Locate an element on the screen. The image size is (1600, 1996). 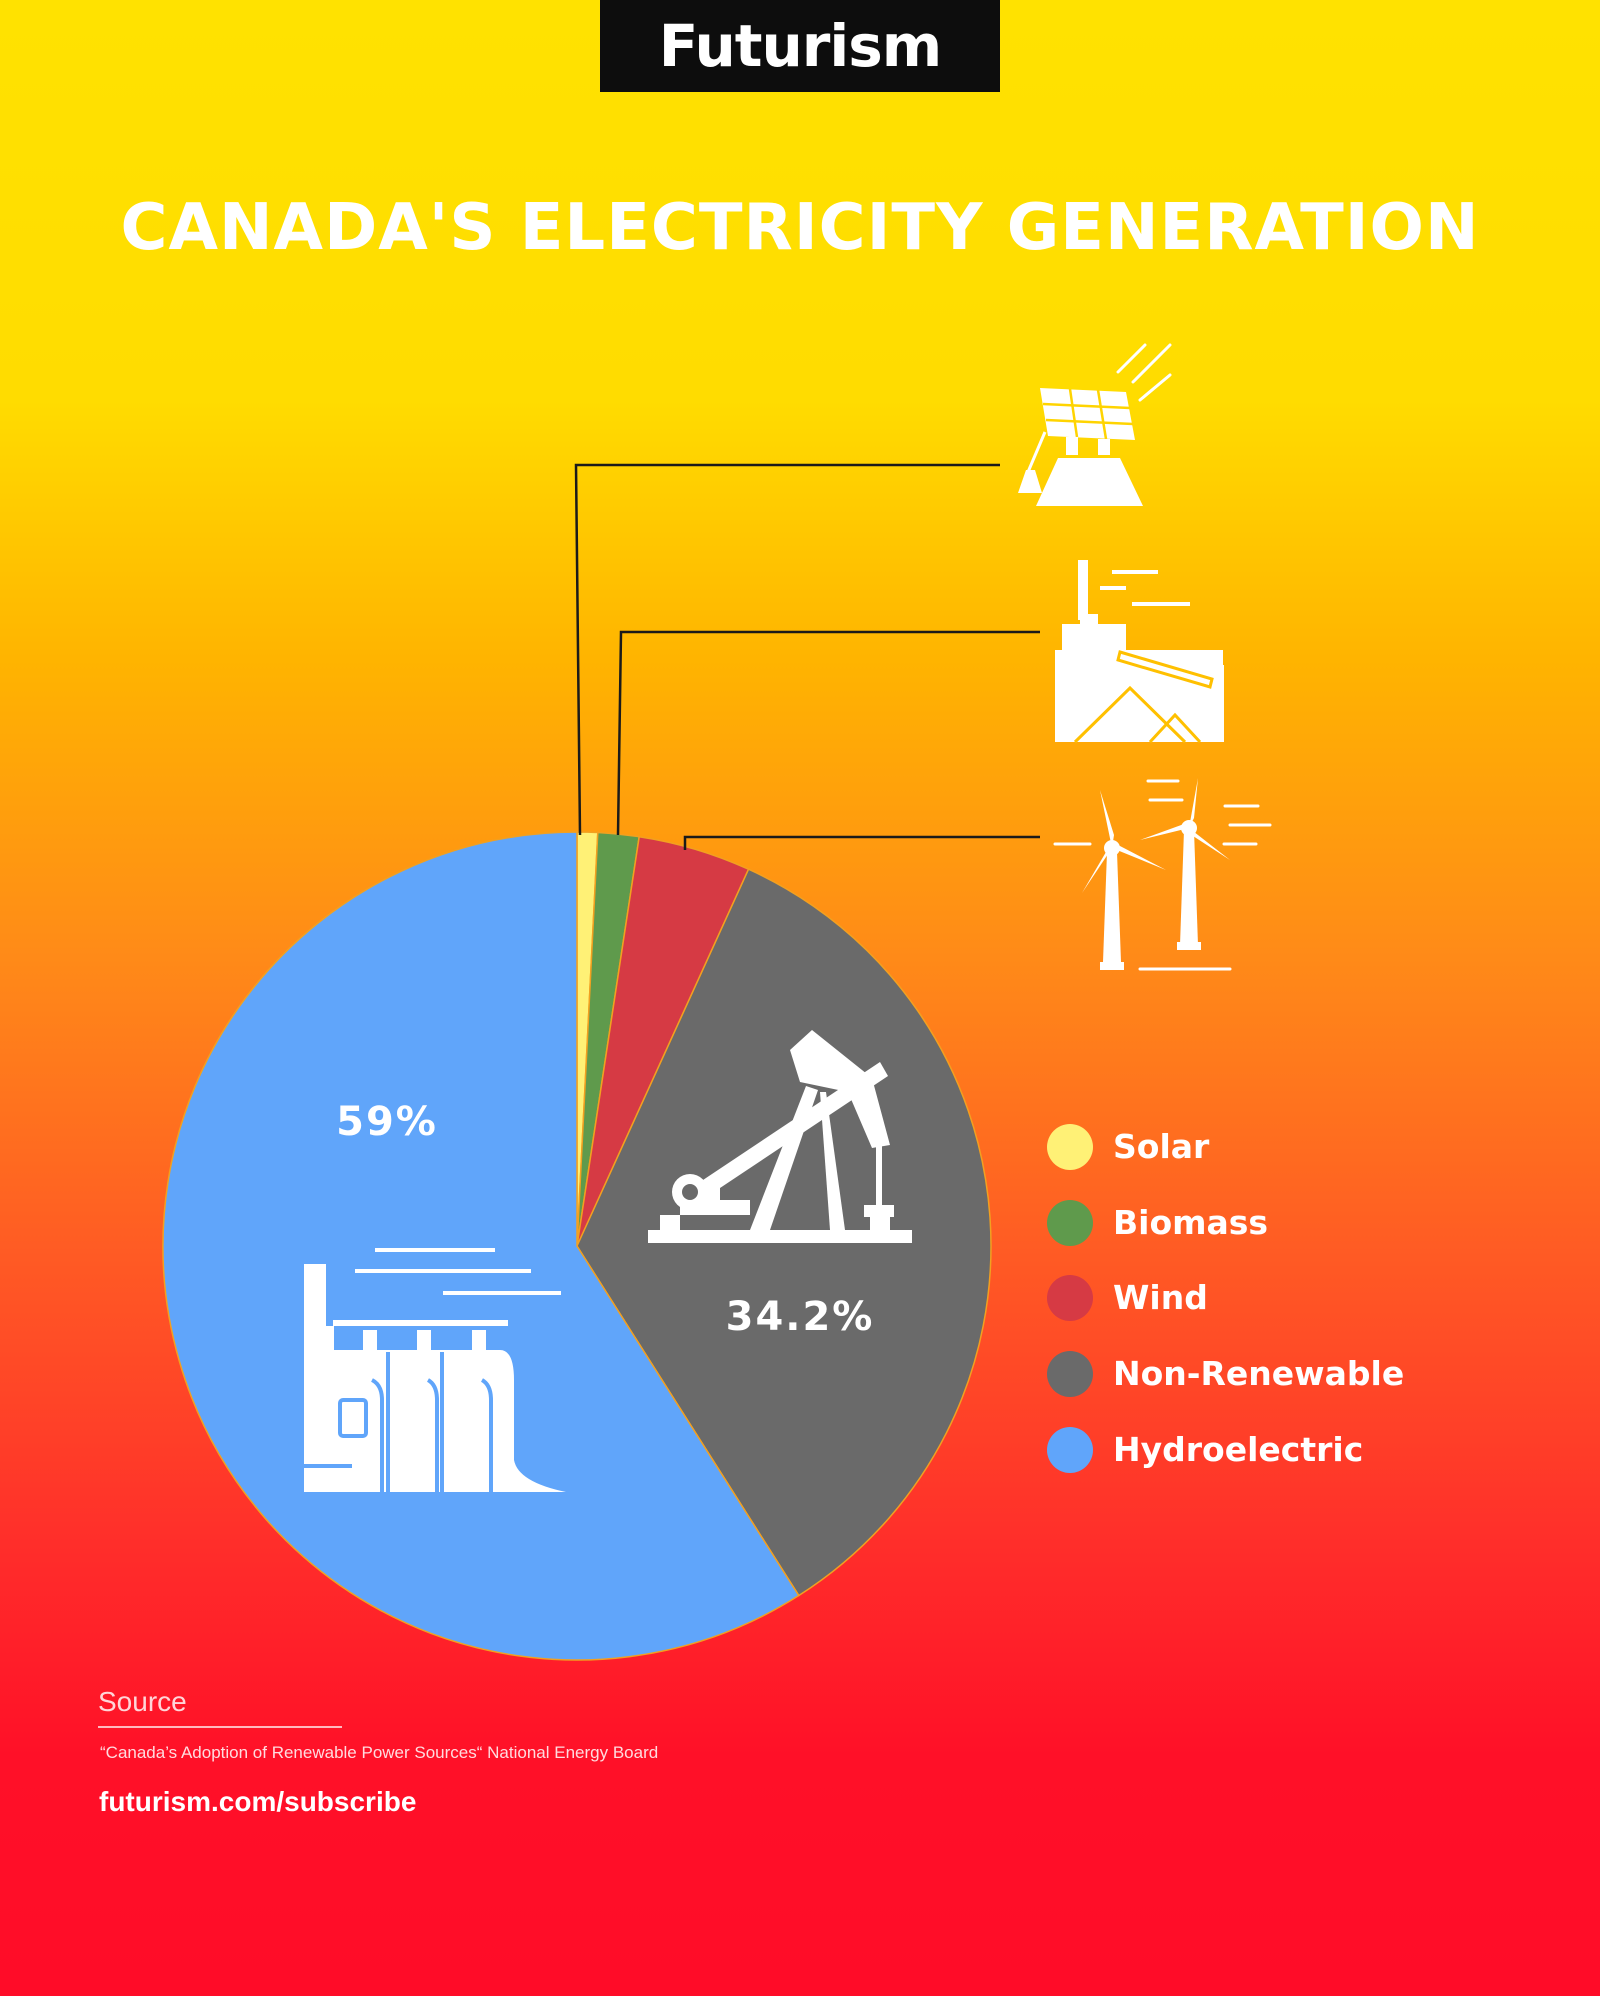
leader-lines is located at coordinates (807, 656).